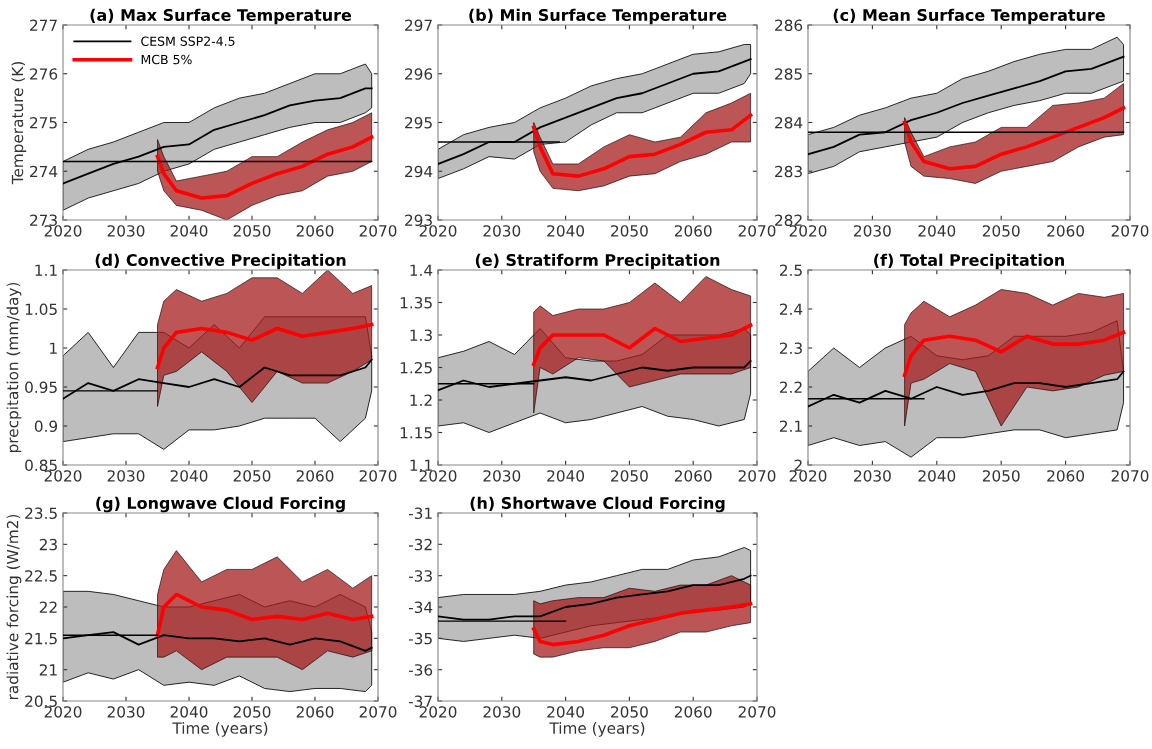 Image resolution: width=1152 pixels, height=749 pixels. I want to click on y-tick-label: 1, so click(53, 348).